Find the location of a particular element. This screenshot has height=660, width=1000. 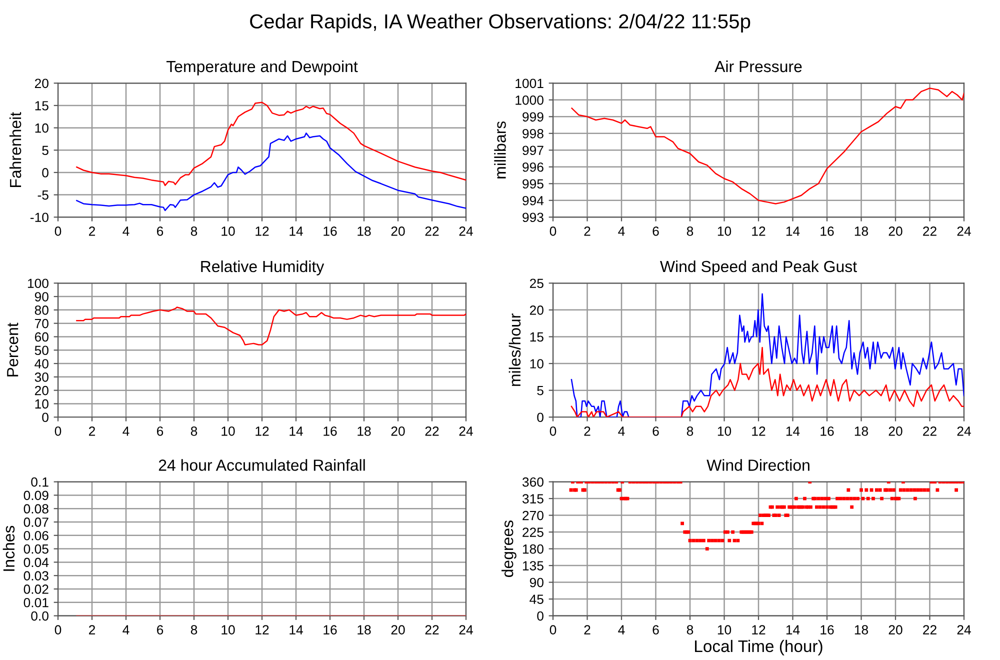

y-tick-label: 100 is located at coordinates (38, 283).